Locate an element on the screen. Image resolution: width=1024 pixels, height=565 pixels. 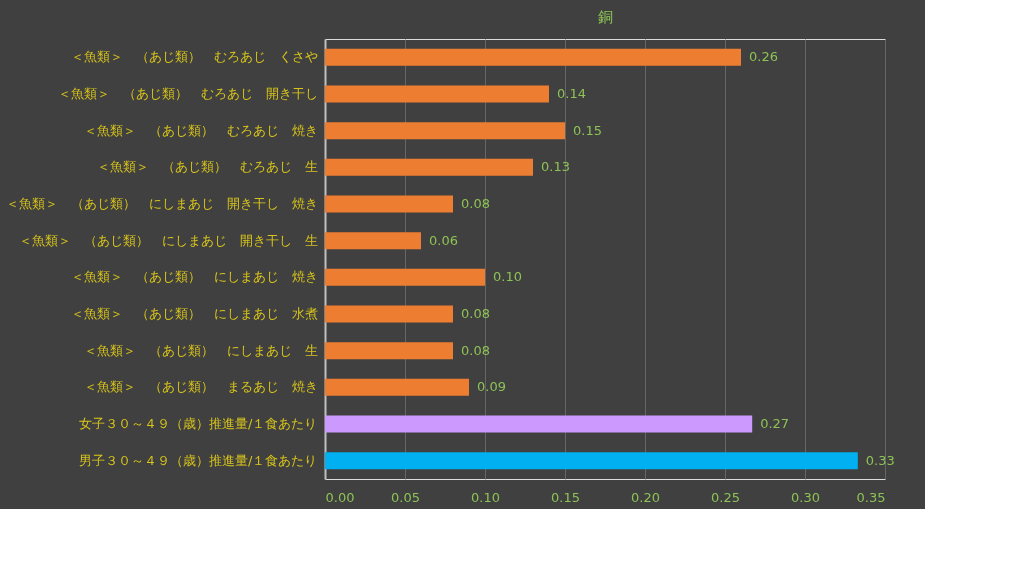
y-tick-label: ＜魚類＞ （あじ類） にしまあじ 開き干し 焼き is located at coordinates (161, 203).